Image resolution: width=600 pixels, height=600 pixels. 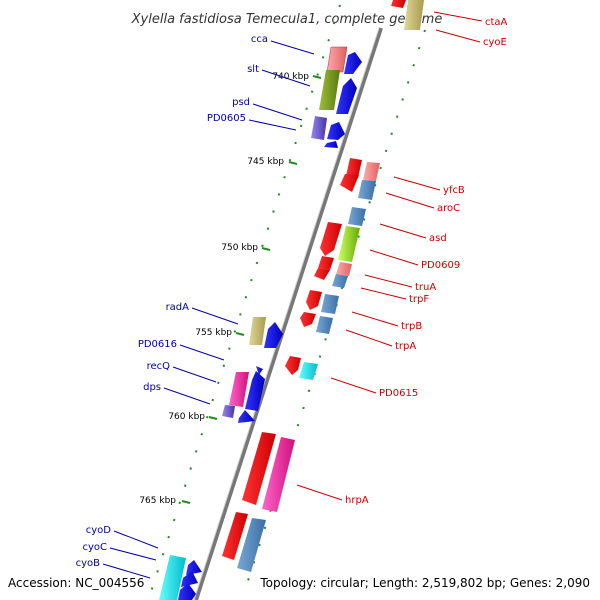 I want to click on gene-label-radA: radA, so click(x=178, y=307).